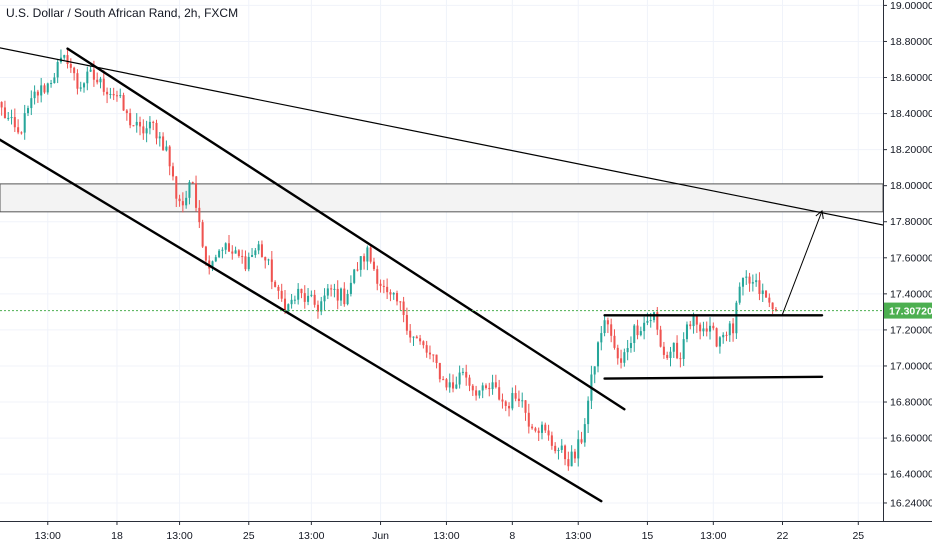  I want to click on price-tick-label: 18.00000, so click(911, 186).